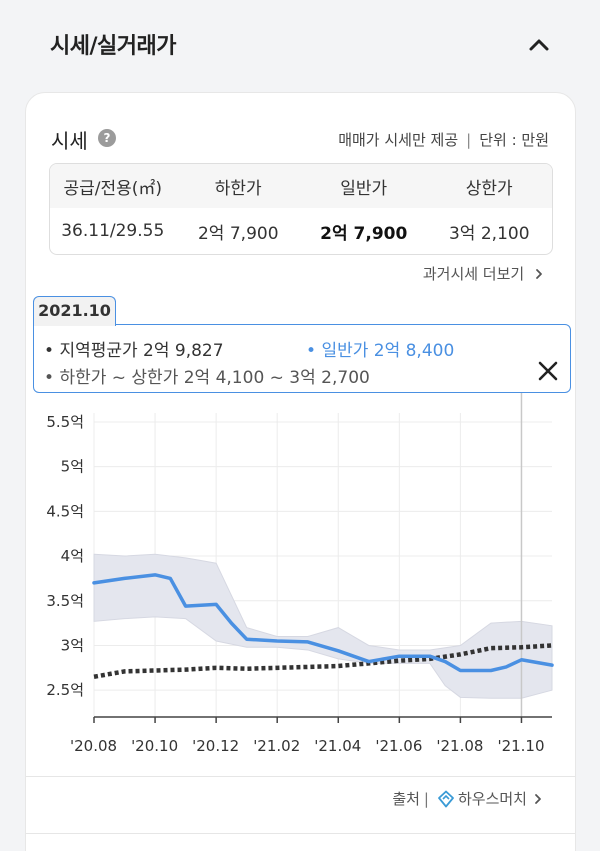 This screenshot has height=851, width=600. Describe the element at coordinates (489, 188) in the screenshot. I see `header-upper: 상한가` at that location.